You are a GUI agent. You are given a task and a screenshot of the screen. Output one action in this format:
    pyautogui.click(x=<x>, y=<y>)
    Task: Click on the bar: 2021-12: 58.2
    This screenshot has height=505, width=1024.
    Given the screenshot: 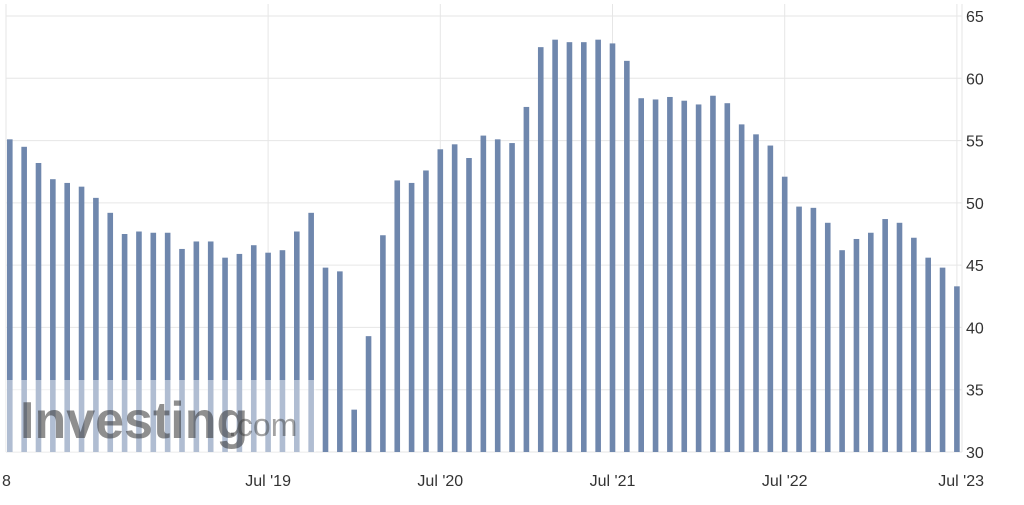 What is the action you would take?
    pyautogui.click(x=684, y=276)
    